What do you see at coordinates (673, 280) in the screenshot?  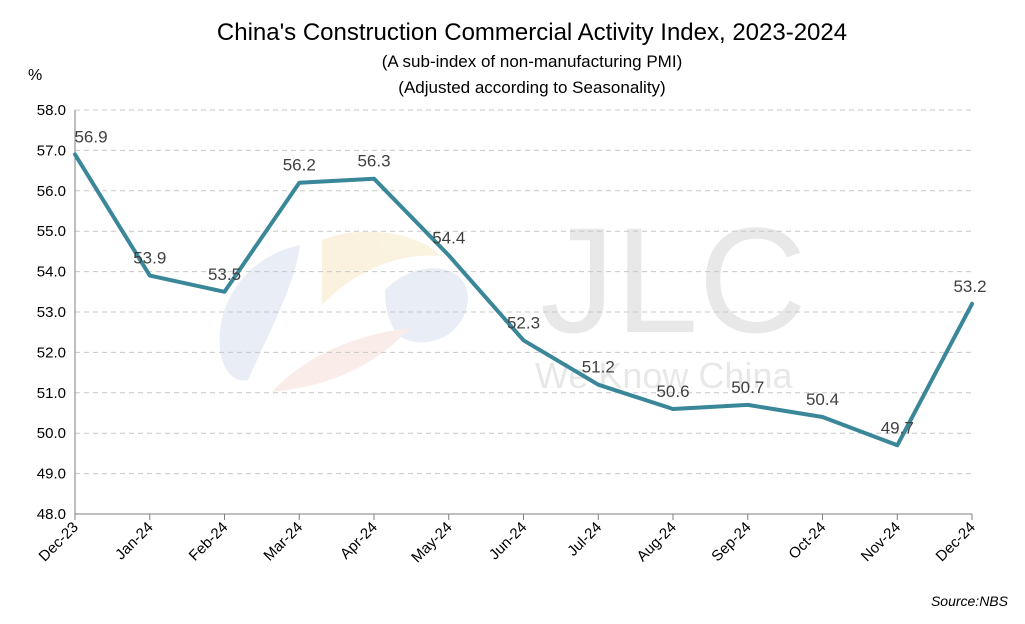 I see `watermark-logo-text: JLC` at bounding box center [673, 280].